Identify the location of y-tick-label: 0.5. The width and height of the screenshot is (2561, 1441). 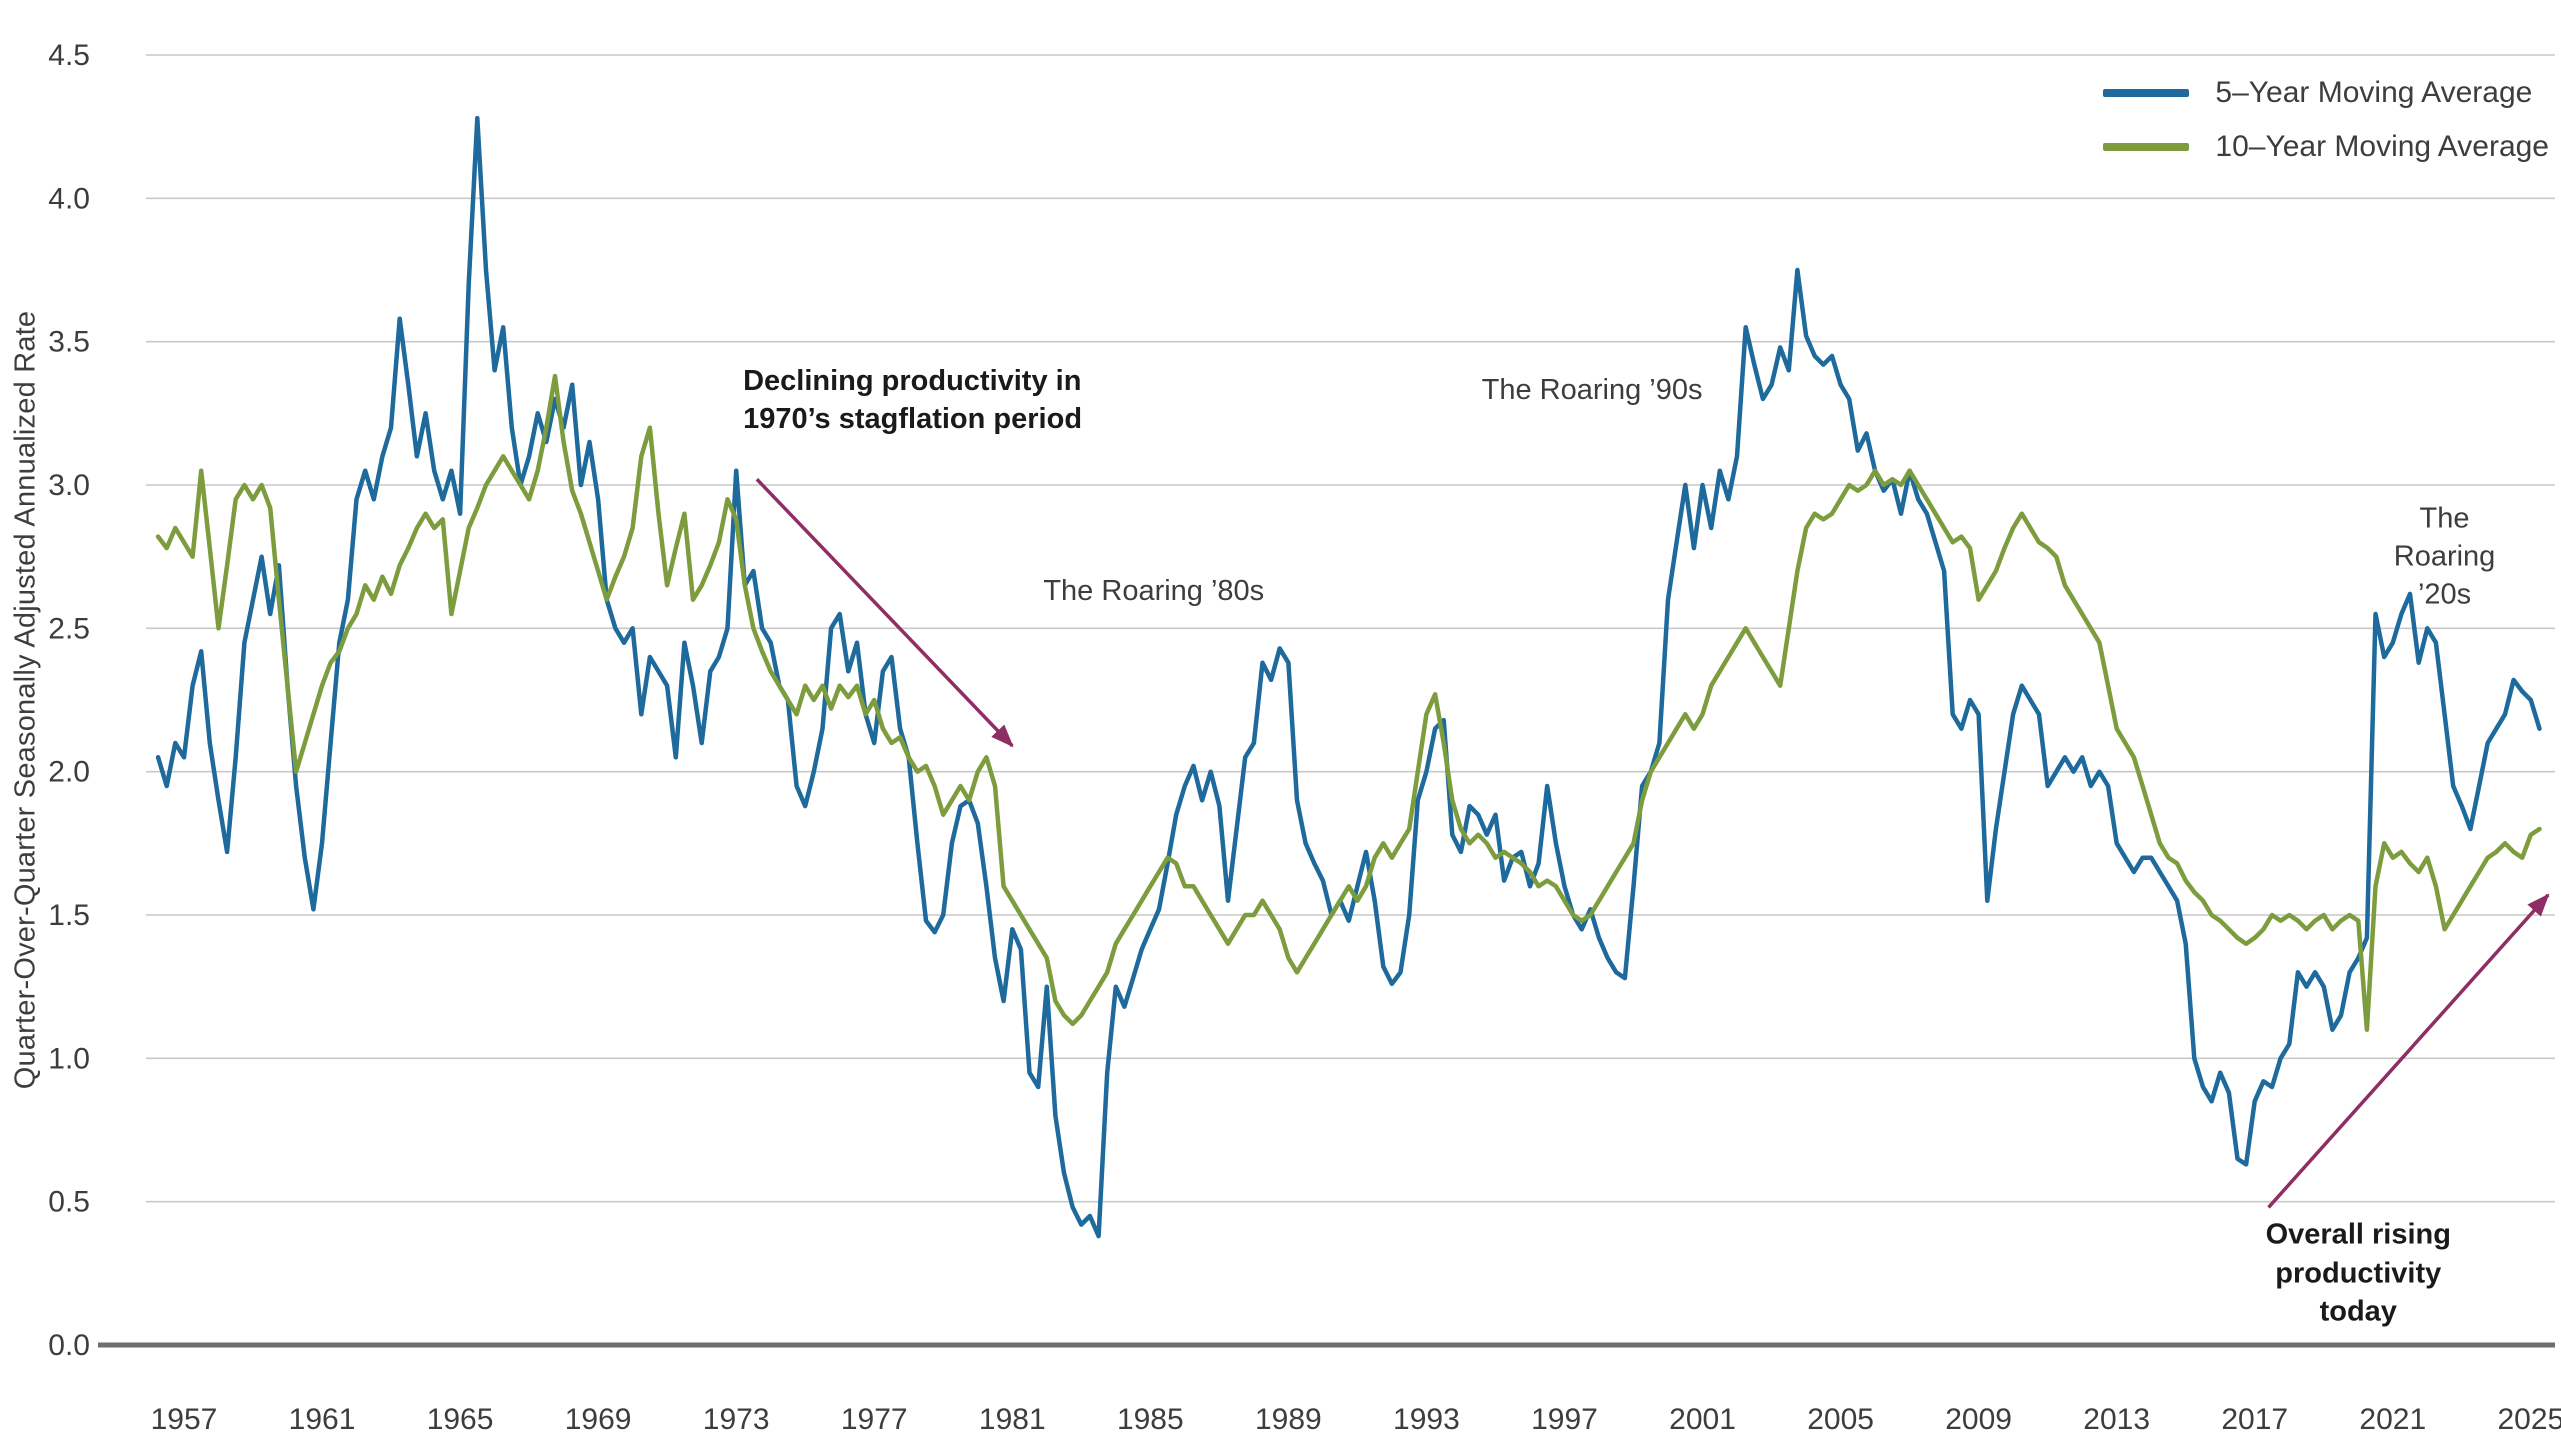
(69, 1202).